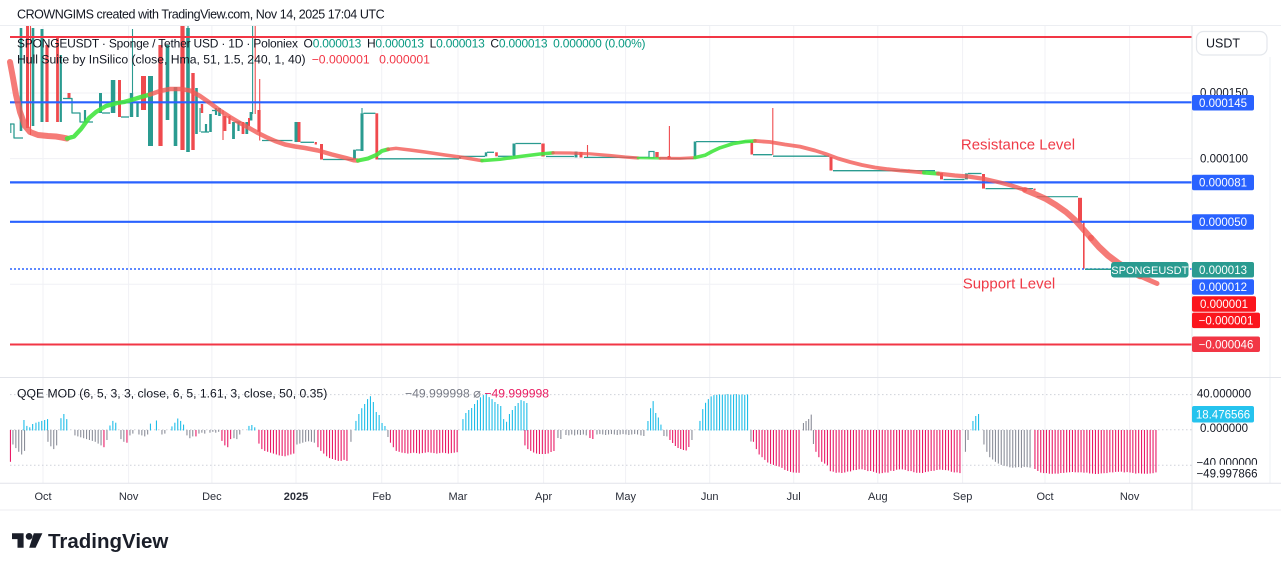 Image resolution: width=1281 pixels, height=571 pixels. What do you see at coordinates (477, 393) in the screenshot?
I see `svg-text: −49.999998 ⌀ −49.999998` at bounding box center [477, 393].